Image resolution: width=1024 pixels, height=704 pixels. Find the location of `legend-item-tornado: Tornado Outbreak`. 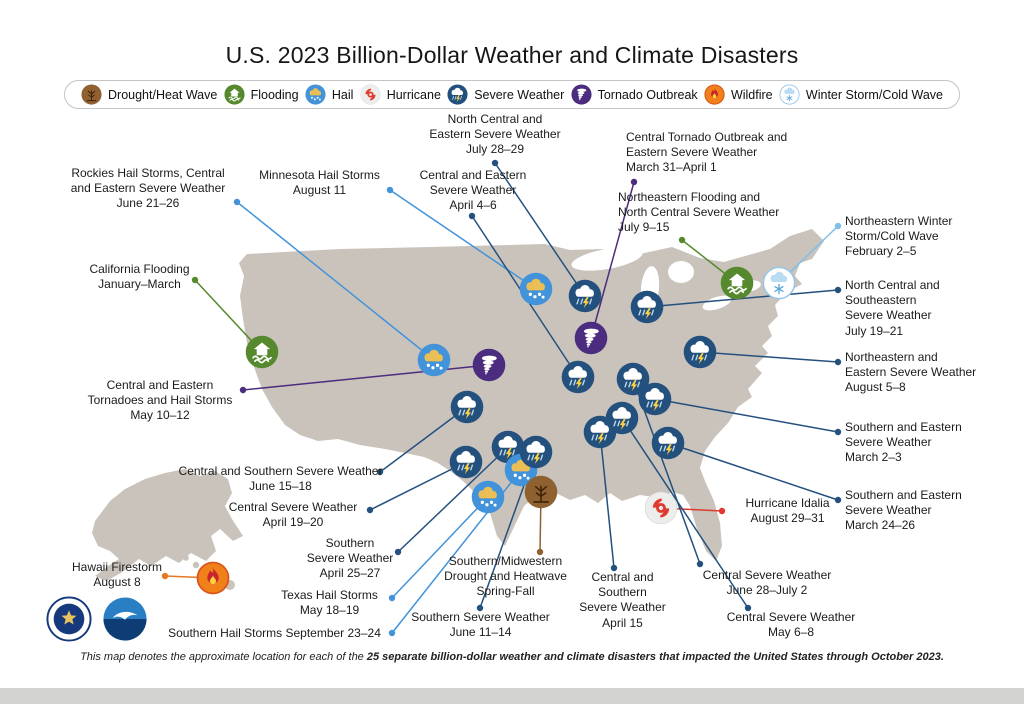

legend-item-tornado: Tornado Outbreak is located at coordinates (634, 94).